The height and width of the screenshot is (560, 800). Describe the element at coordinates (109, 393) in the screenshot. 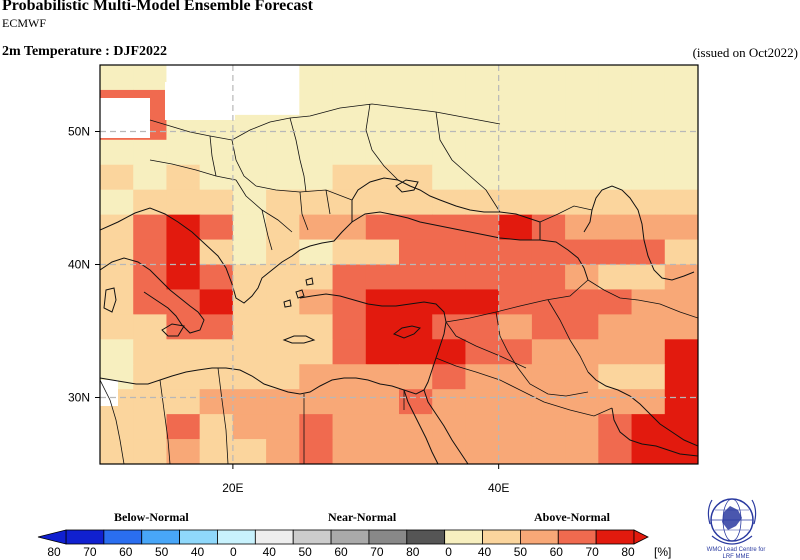

I see `no-signal-cell` at that location.